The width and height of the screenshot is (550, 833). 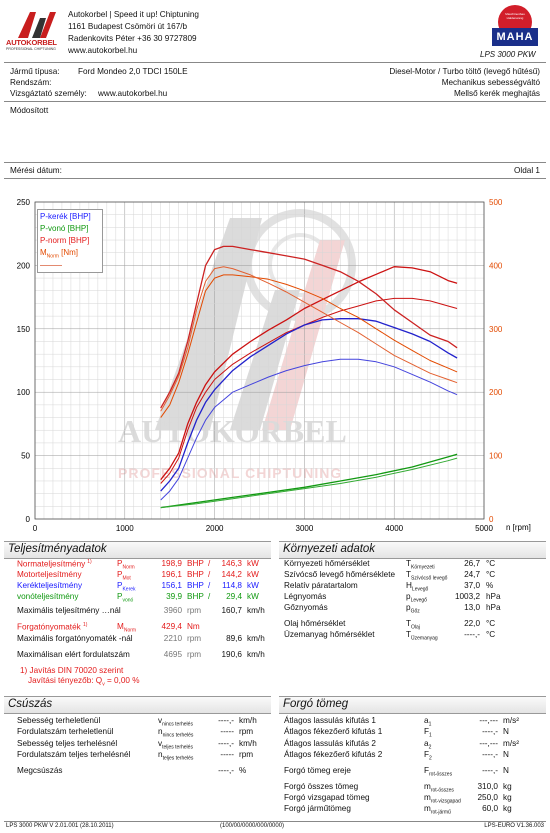 What do you see at coordinates (515, 37) in the screenshot?
I see `maha-logo-text: MAHA` at bounding box center [515, 37].